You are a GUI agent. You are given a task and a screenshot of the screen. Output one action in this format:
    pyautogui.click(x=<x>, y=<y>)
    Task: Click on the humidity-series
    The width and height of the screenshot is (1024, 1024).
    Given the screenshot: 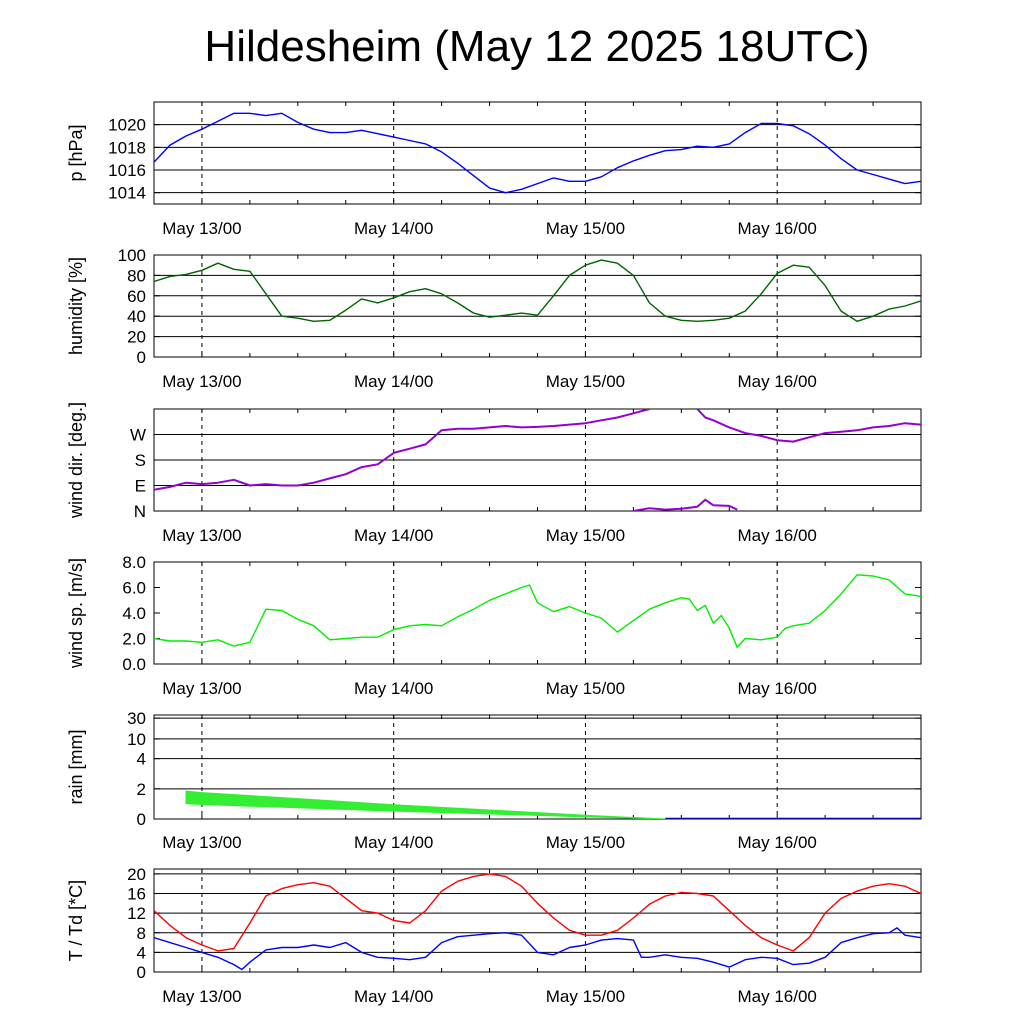 What is the action you would take?
    pyautogui.click(x=537, y=290)
    